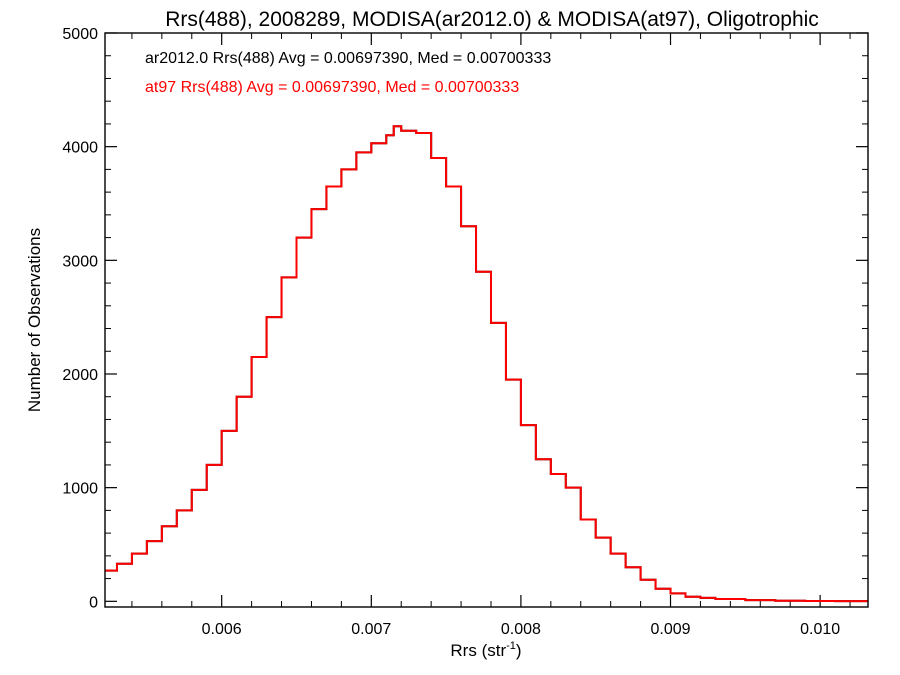 This screenshot has height=675, width=900. I want to click on x-axis-label: Rrs (str-1), so click(485, 650).